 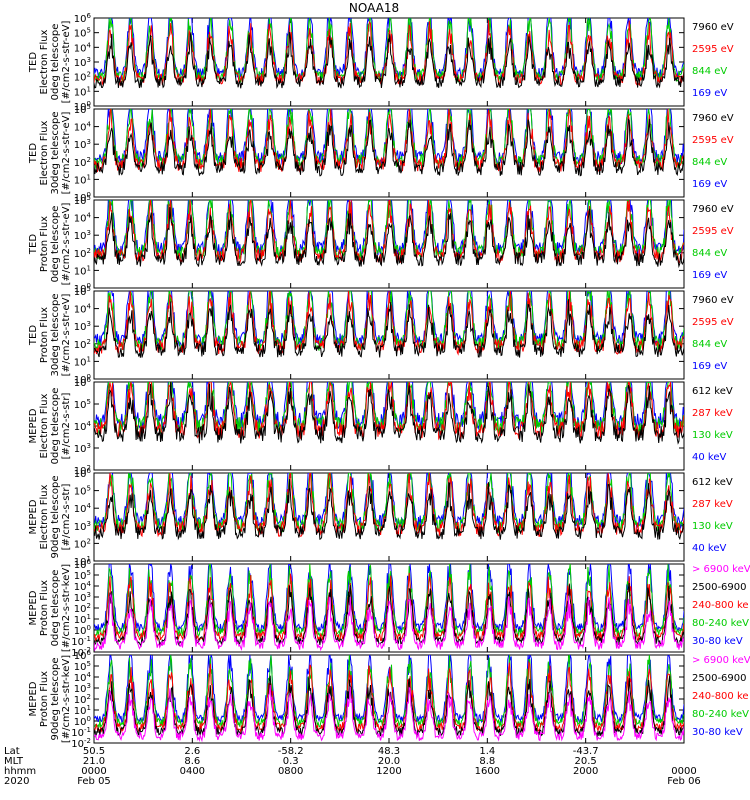 I want to click on orbit-row-value: 21.0, so click(x=94, y=761).